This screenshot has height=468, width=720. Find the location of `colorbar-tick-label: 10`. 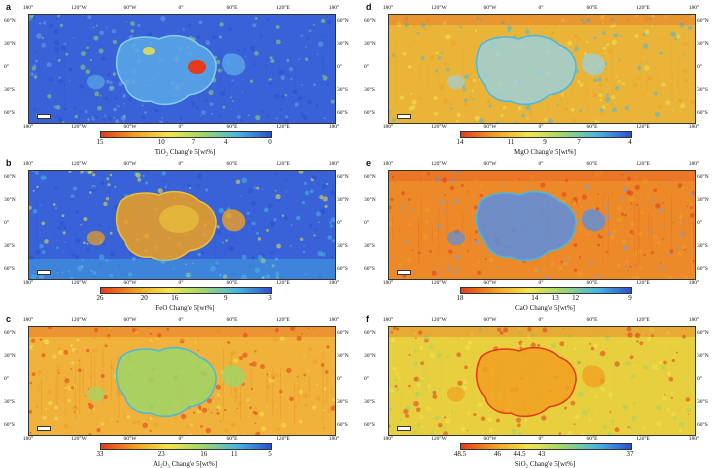

colorbar-tick-label: 10 is located at coordinates (161, 142).